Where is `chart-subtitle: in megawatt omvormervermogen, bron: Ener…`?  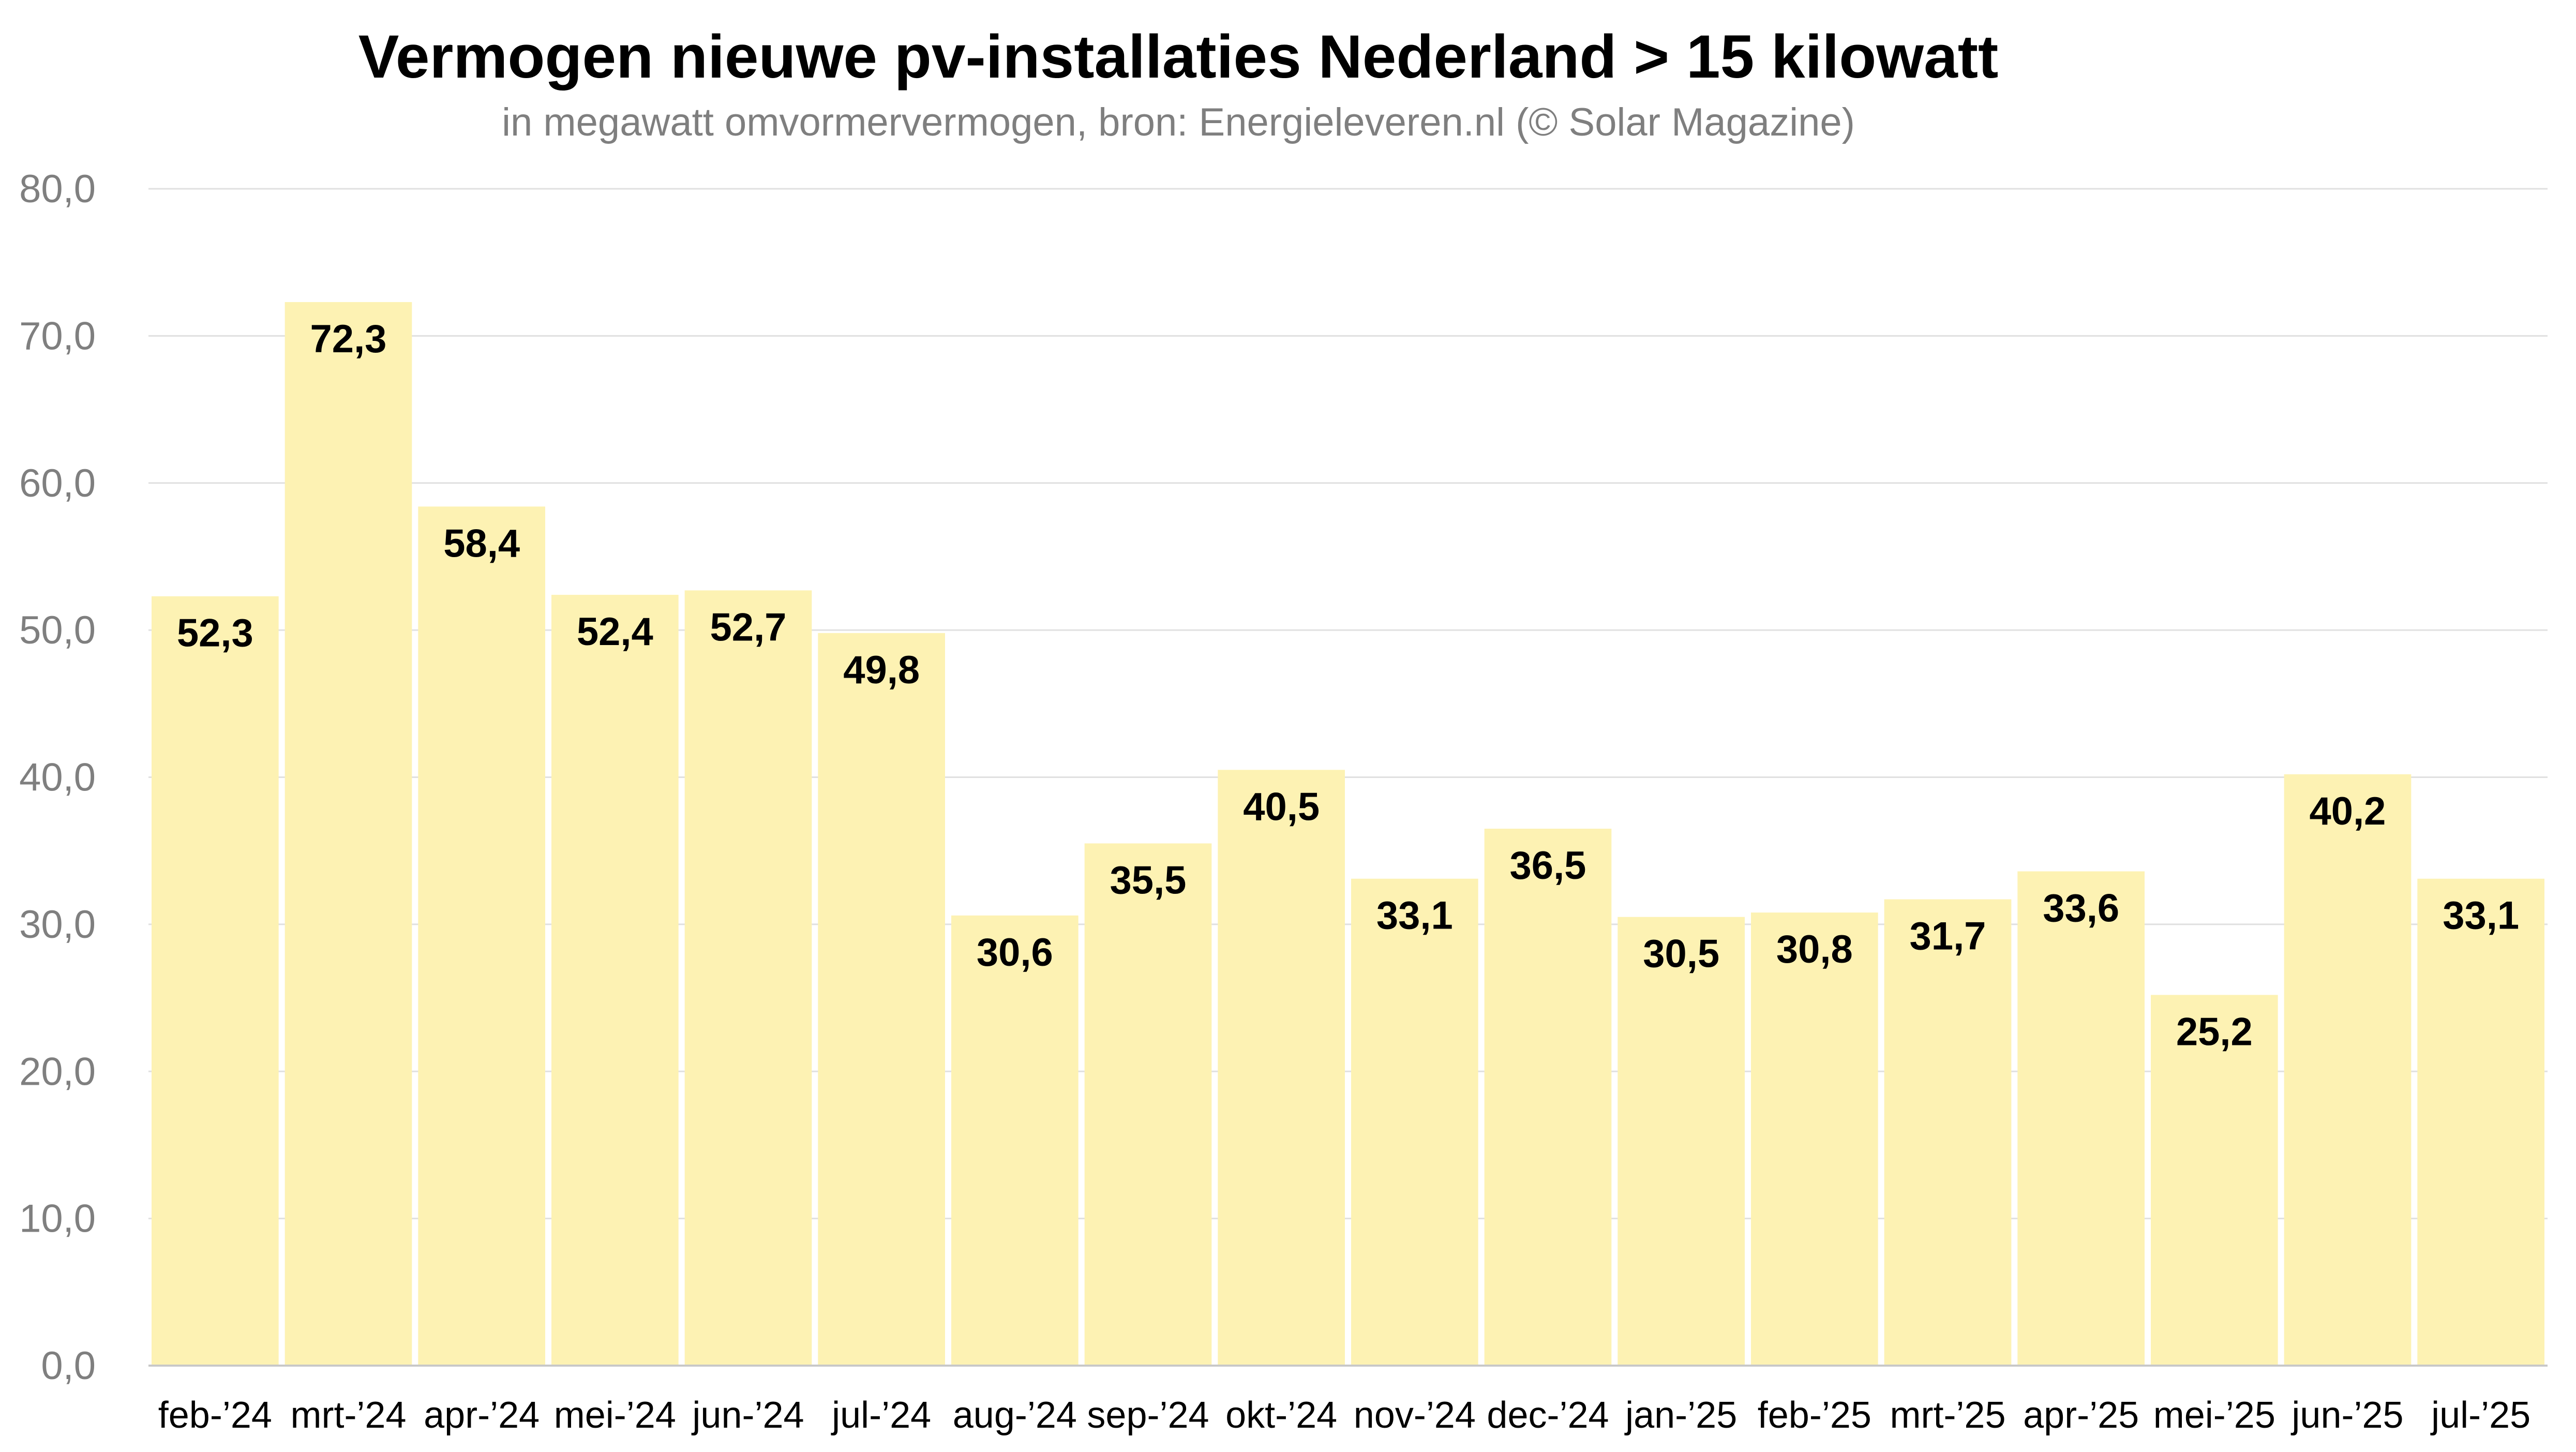
chart-subtitle: in megawatt omvormervermogen, bron: Ener… is located at coordinates (1178, 122).